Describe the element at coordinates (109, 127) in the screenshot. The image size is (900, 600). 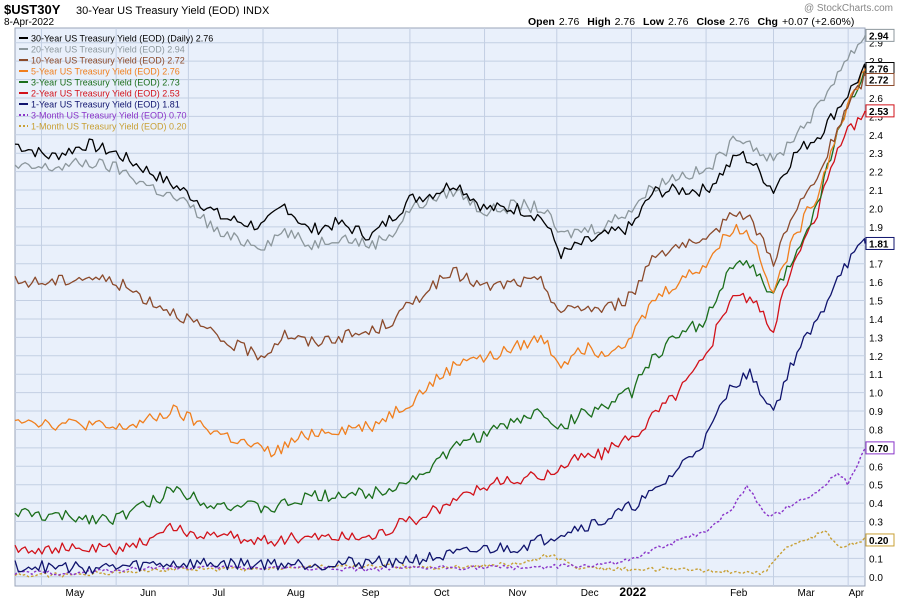
I see `legend-entry: 1-Month US Treasury Yield (EOD) 0.20` at that location.